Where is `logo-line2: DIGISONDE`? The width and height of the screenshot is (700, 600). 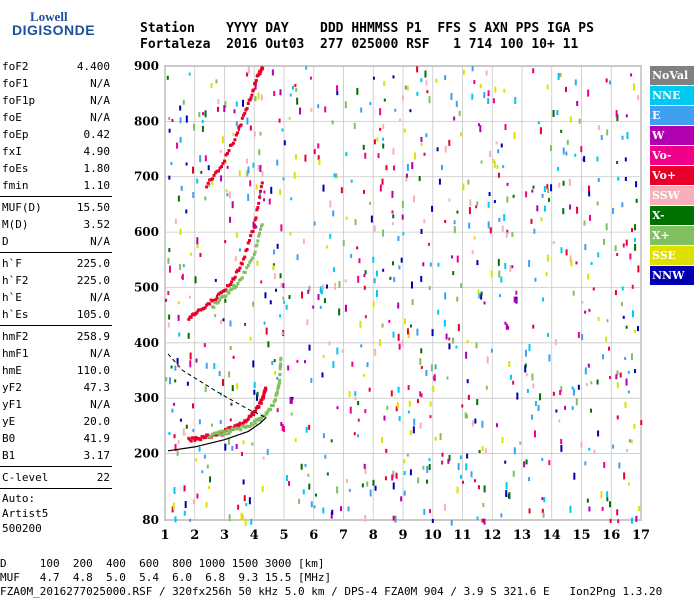
logo-line2: DIGISONDE is located at coordinates (54, 30).